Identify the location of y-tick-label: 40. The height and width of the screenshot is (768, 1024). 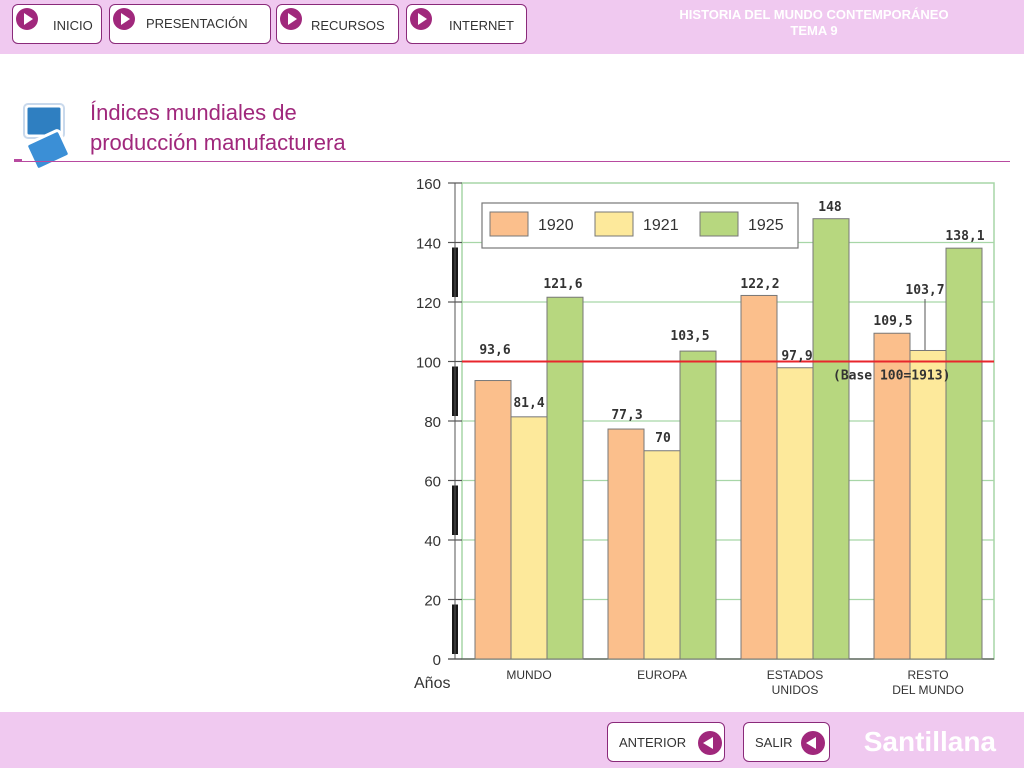
(432, 541).